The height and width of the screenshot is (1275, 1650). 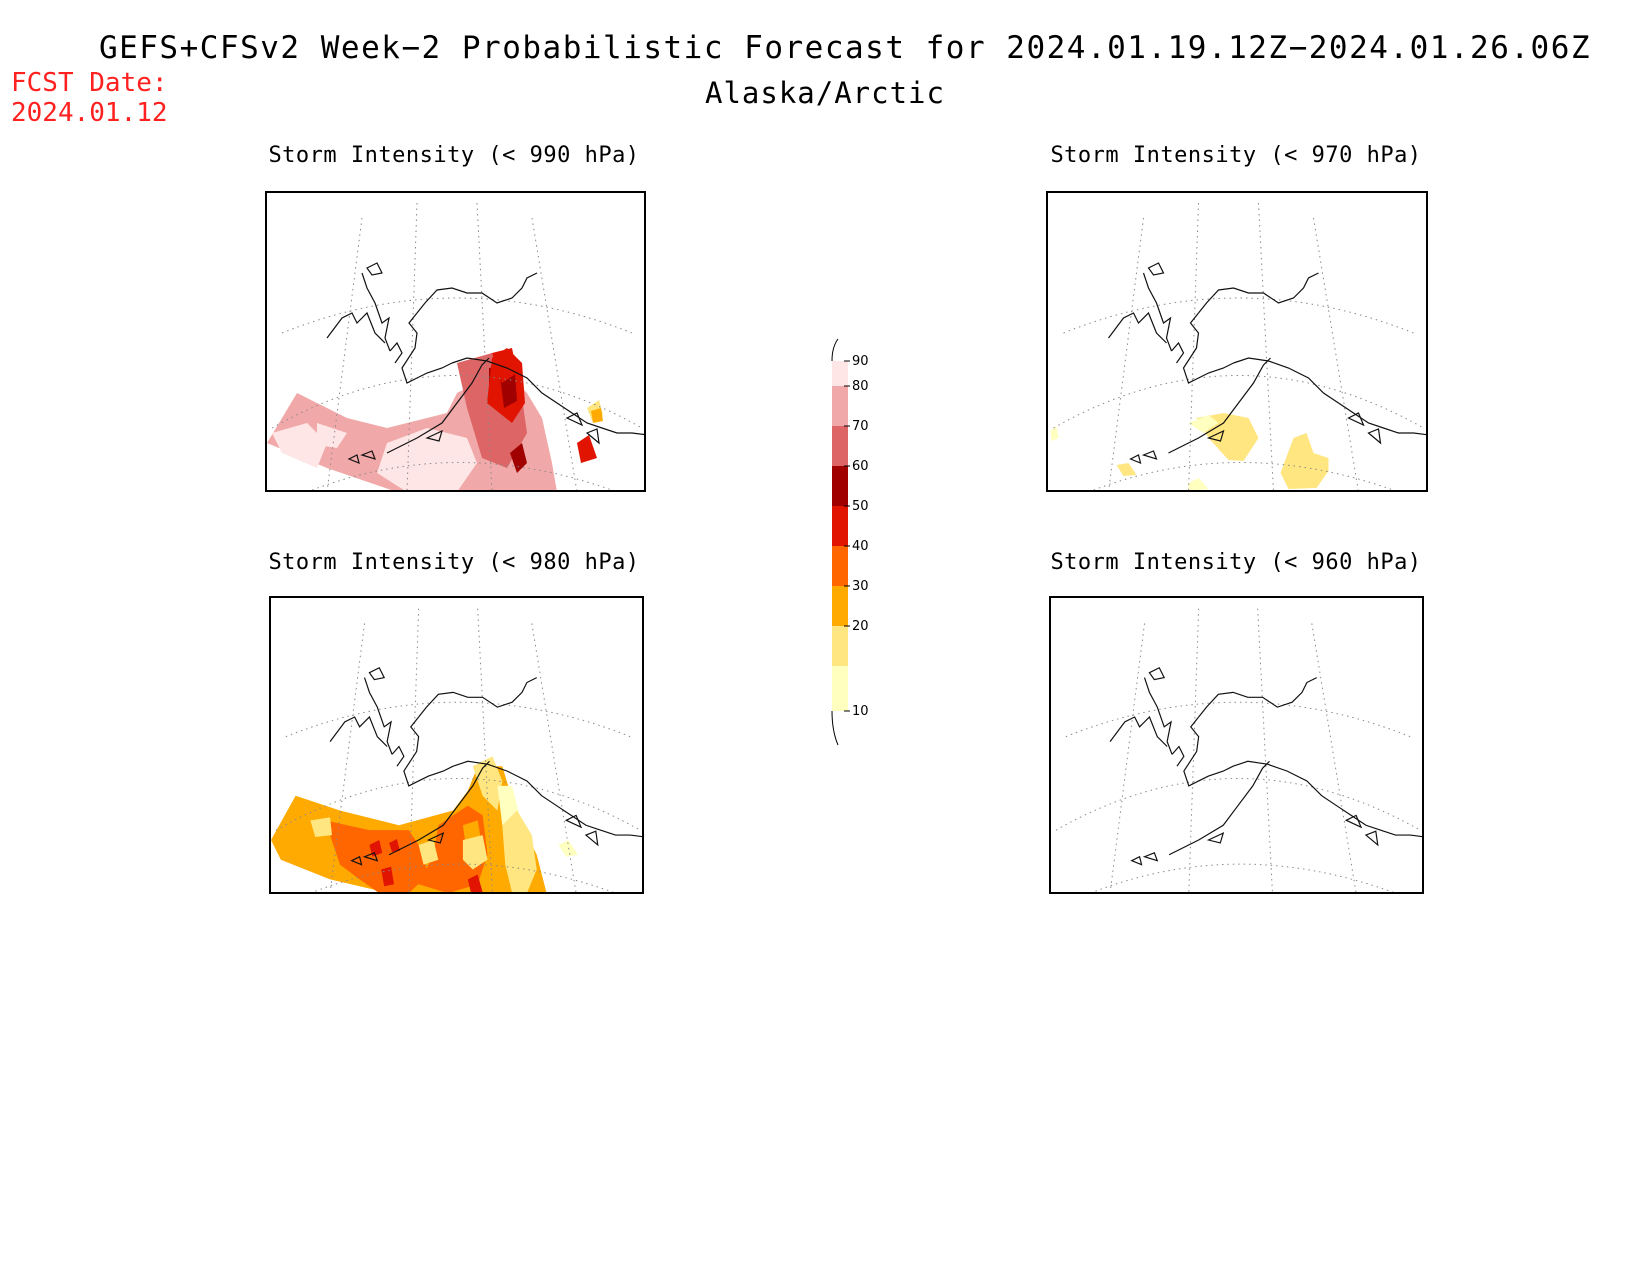 What do you see at coordinates (89, 113) in the screenshot?
I see `forecast-date-value: 2024.01.12` at bounding box center [89, 113].